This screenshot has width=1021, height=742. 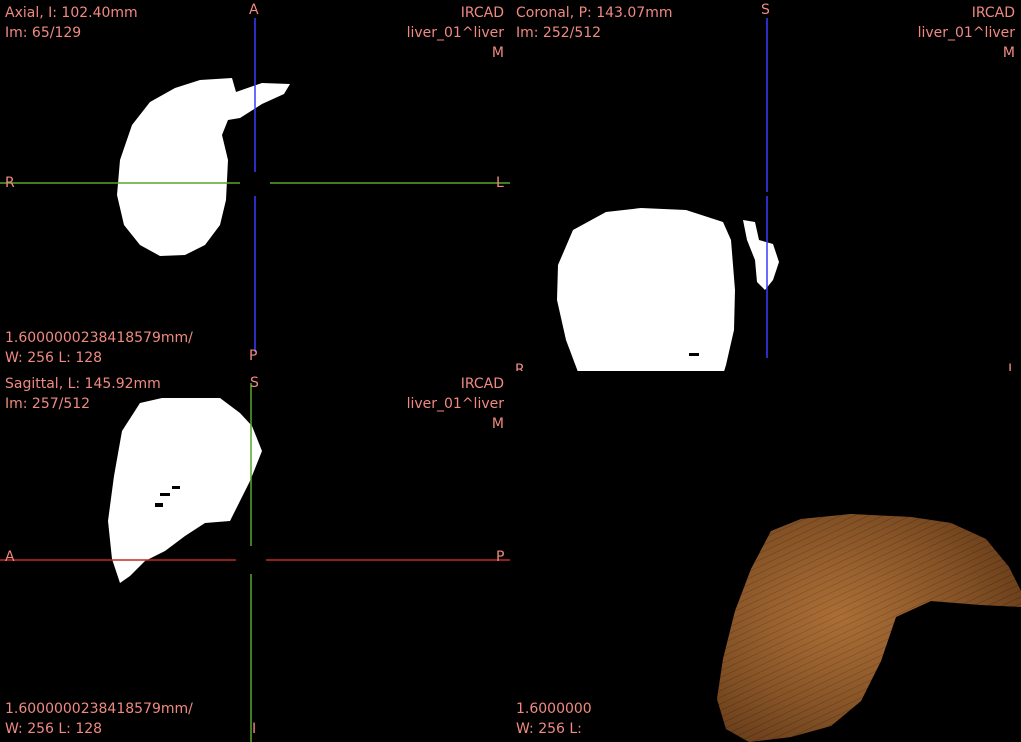 What do you see at coordinates (43, 33) in the screenshot?
I see `axial-image-index: Im: 65/129` at bounding box center [43, 33].